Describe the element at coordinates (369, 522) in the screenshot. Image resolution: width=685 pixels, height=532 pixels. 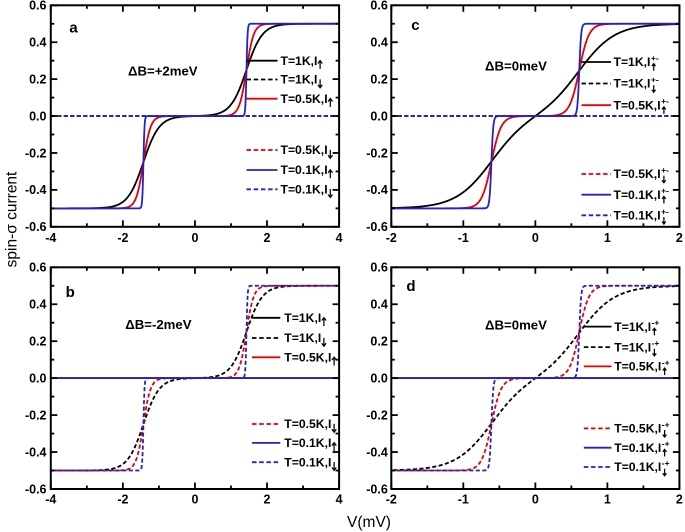
I see `svg-text: V(mV)` at that location.